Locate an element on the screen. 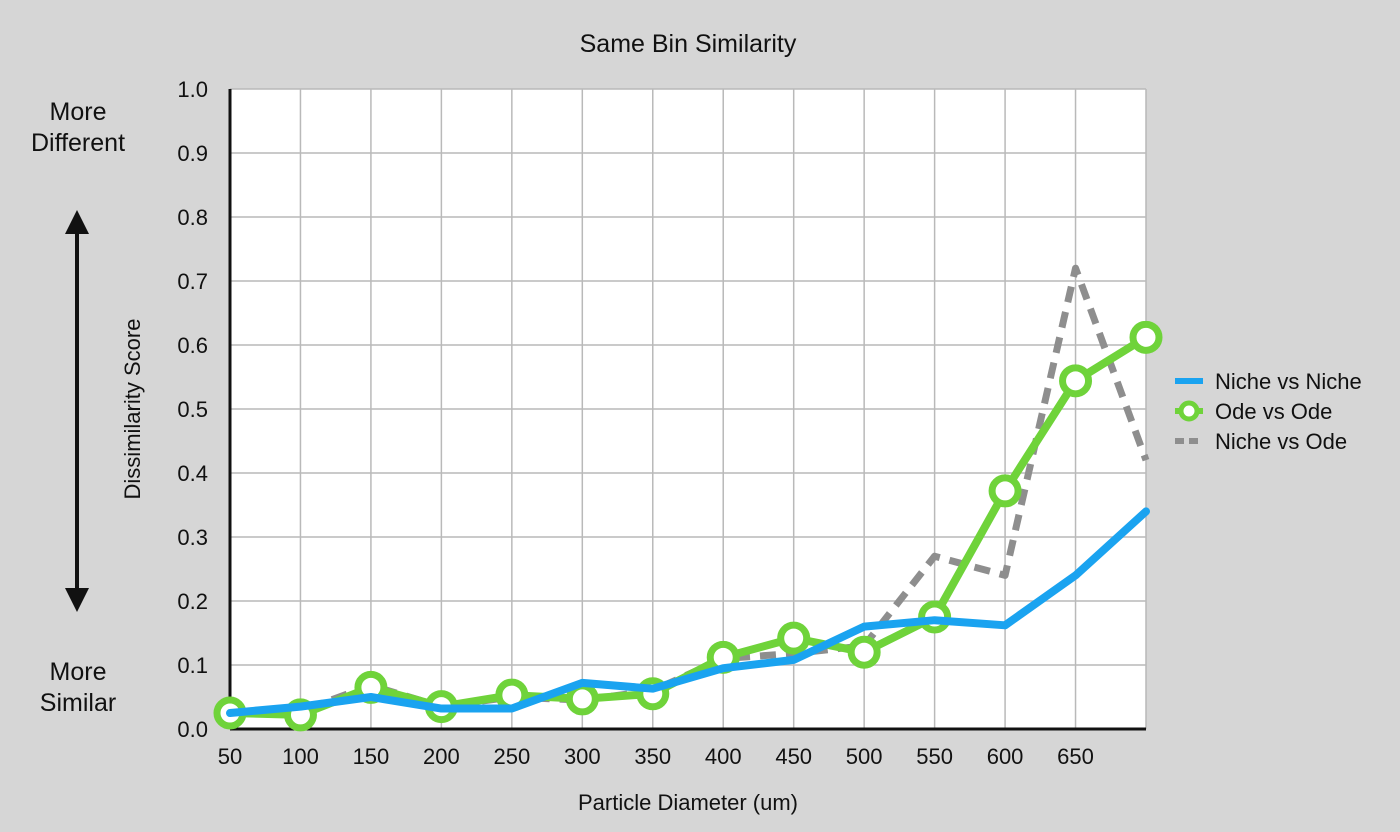 The image size is (1400, 832). x-tick-label: 550 is located at coordinates (934, 756).